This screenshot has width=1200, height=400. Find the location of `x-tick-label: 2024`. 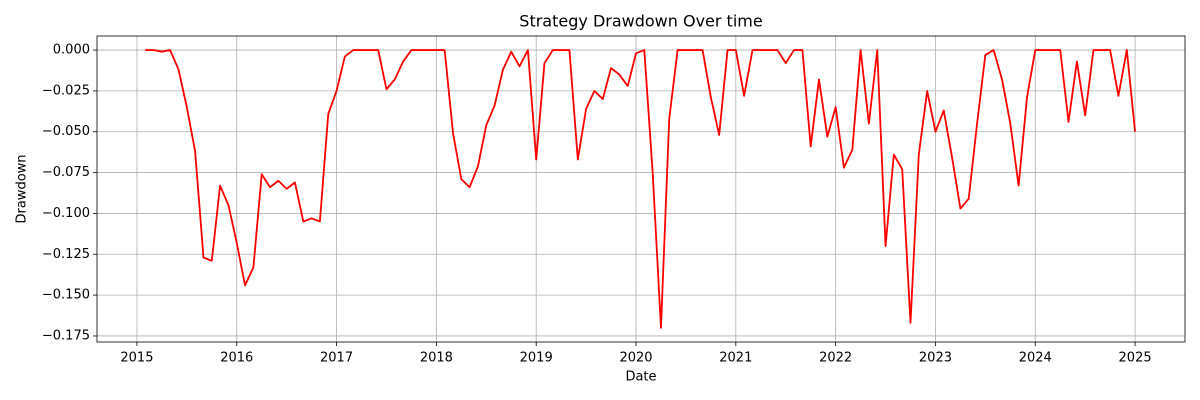

x-tick-label: 2024 is located at coordinates (1035, 358).